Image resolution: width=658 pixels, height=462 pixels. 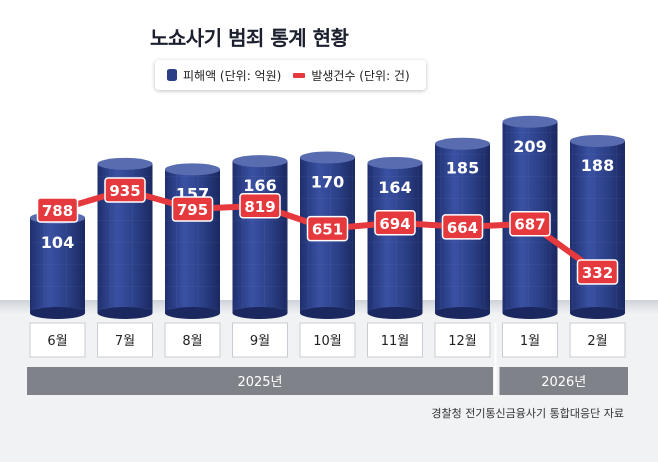 I want to click on count-label-group: 935, so click(x=125, y=190).